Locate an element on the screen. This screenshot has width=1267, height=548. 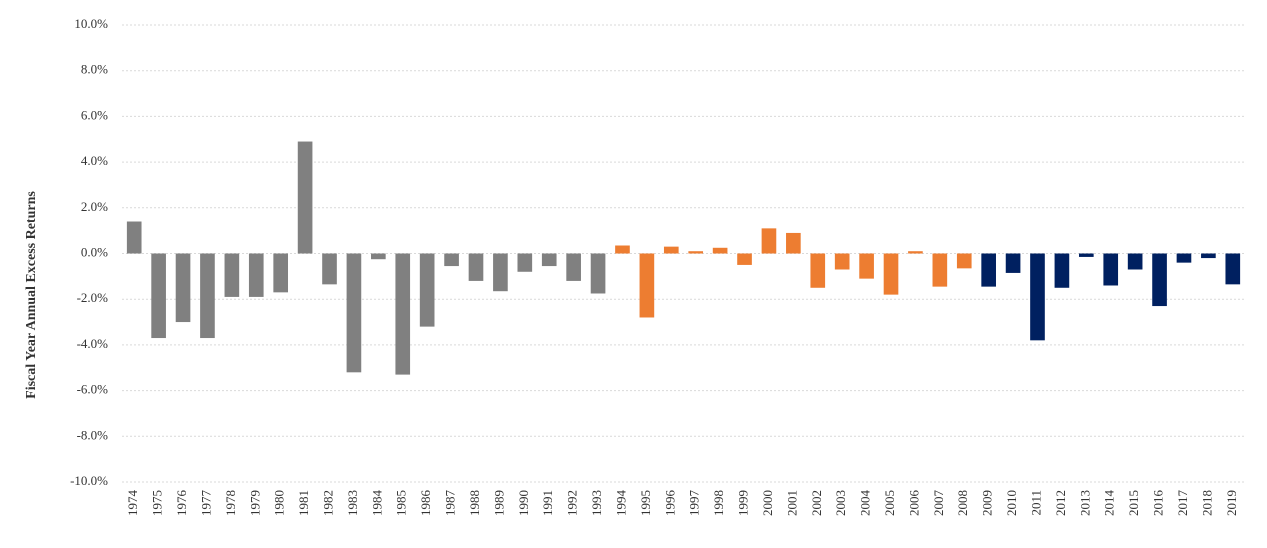
x-tick-label: 2000 is located at coordinates (767, 503).